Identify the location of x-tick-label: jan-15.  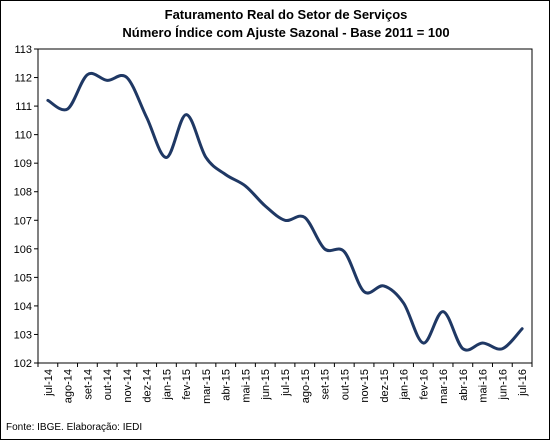
(167, 385).